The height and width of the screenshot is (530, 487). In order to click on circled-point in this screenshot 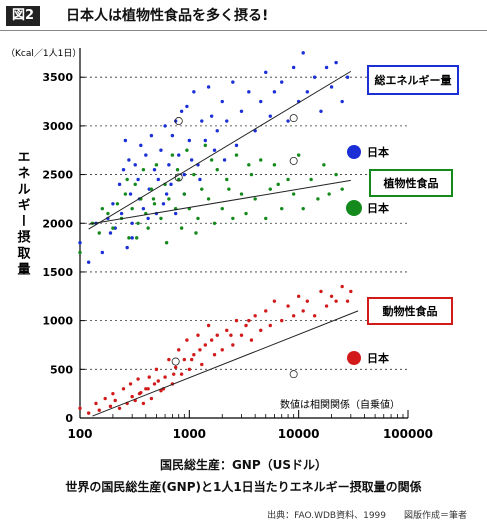, I will do `click(175, 361)`.